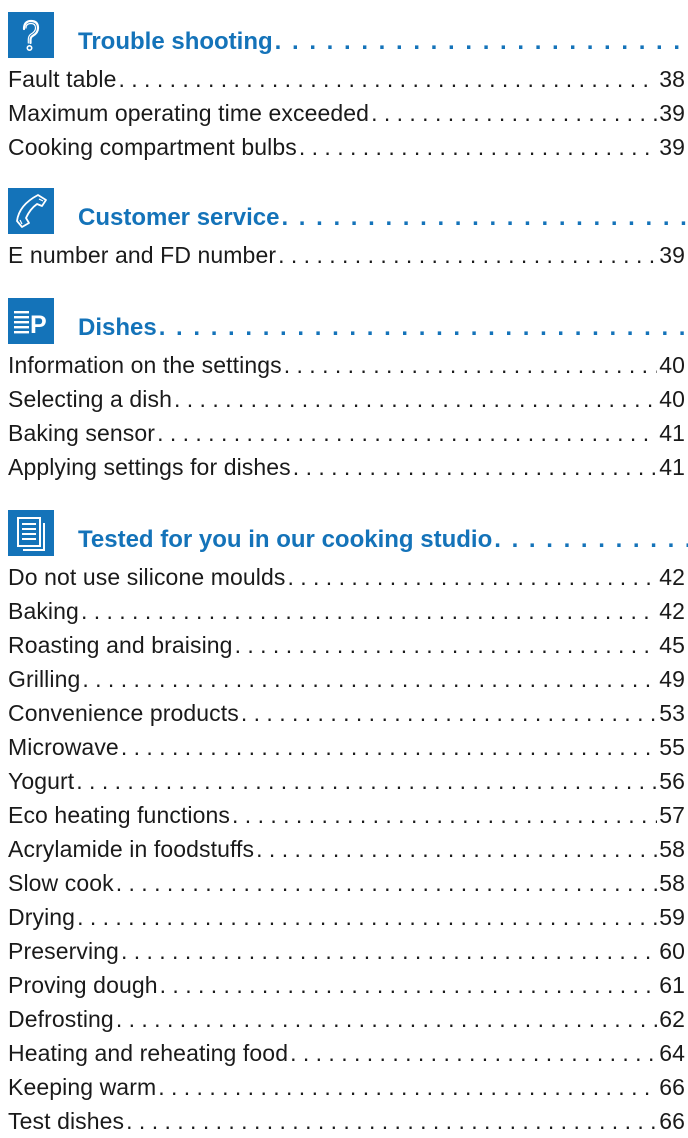 This screenshot has height=1138, width=688. I want to click on section-heading: Customer service39, so click(346, 206).